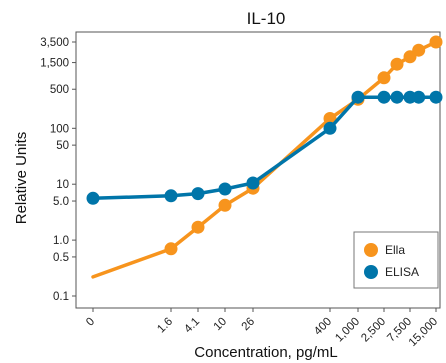 This screenshot has height=363, width=446. I want to click on x-tick-label: 4.1, so click(192, 326).